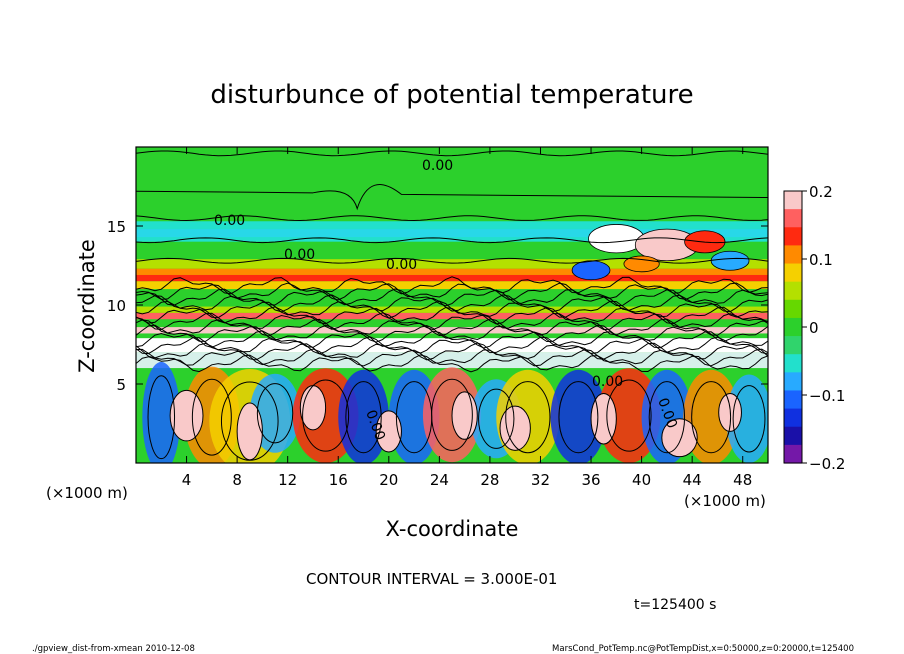 The width and height of the screenshot is (904, 654). I want to click on colorbar-tick-label: 0.2, so click(821, 192).